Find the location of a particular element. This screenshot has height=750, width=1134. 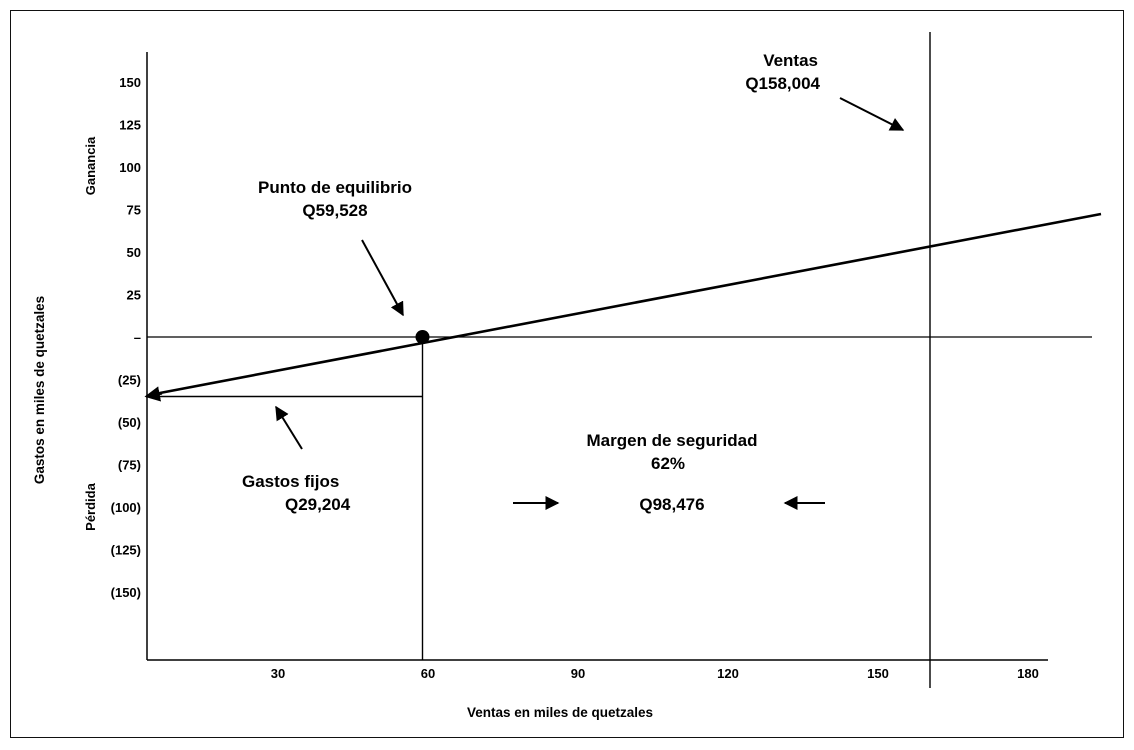

y-tick-label: 150 is located at coordinates (130, 82).